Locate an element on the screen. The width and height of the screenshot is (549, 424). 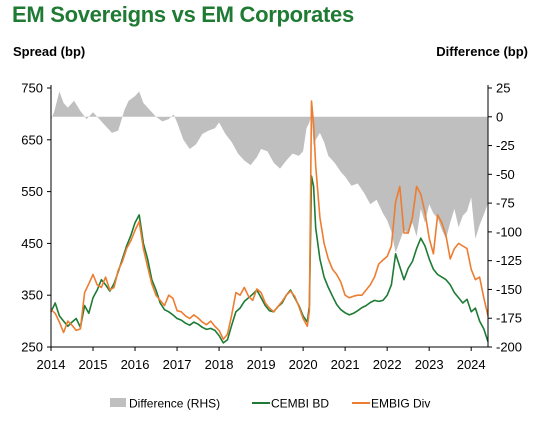
x-tick-label: 2021 is located at coordinates (345, 364).